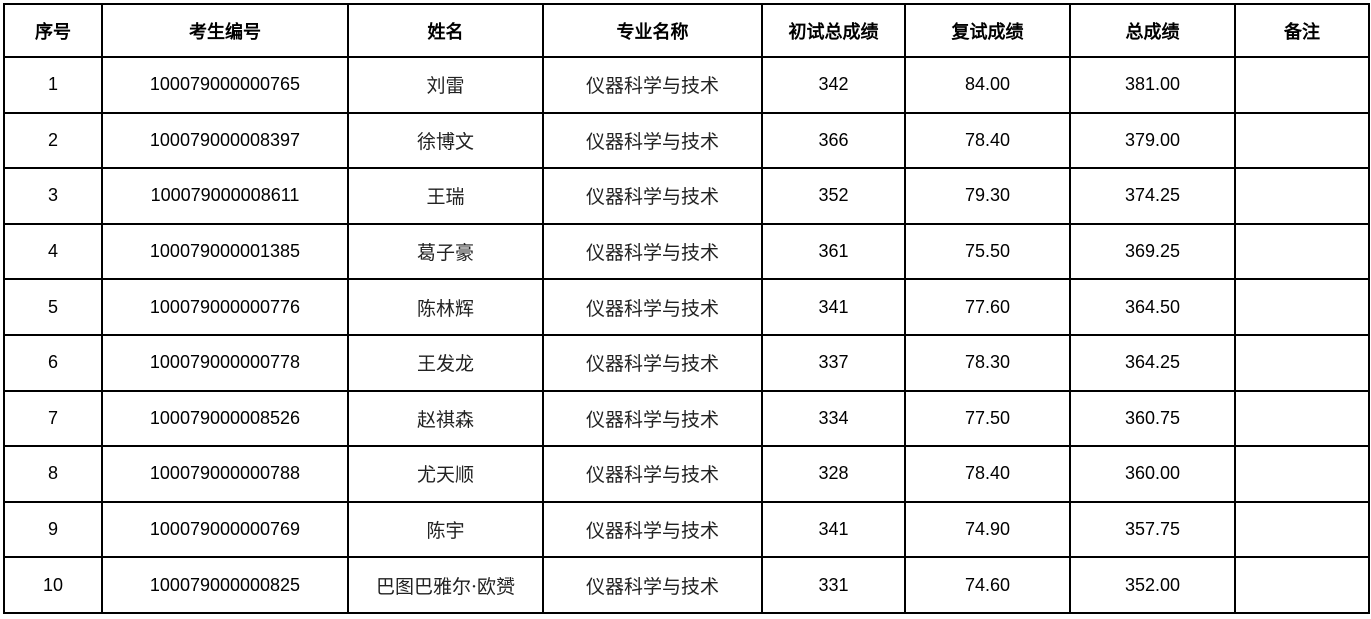  What do you see at coordinates (225, 418) in the screenshot?
I see `cell-exam-id: 100079000008526` at bounding box center [225, 418].